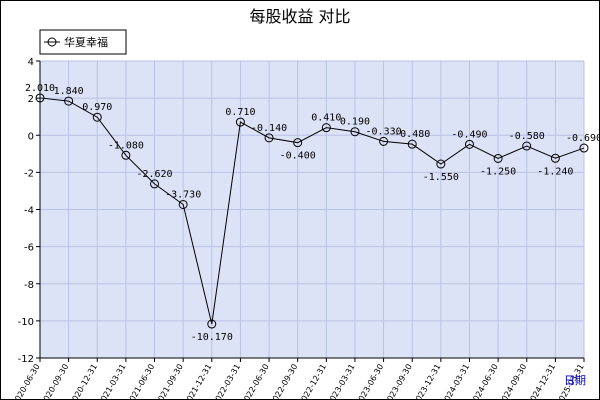  Describe the element at coordinates (283, 381) in the screenshot. I see `x-tick-label: 2022-09-30` at that location.